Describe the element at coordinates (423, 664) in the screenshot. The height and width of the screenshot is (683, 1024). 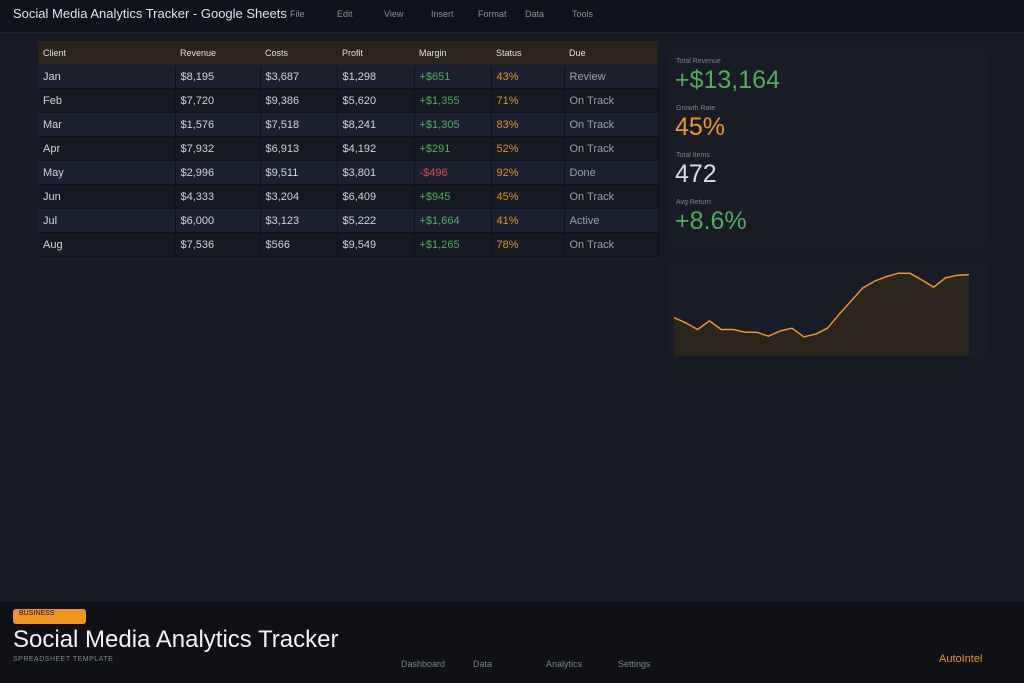
I see `nav-dashboard: Dashboard` at that location.